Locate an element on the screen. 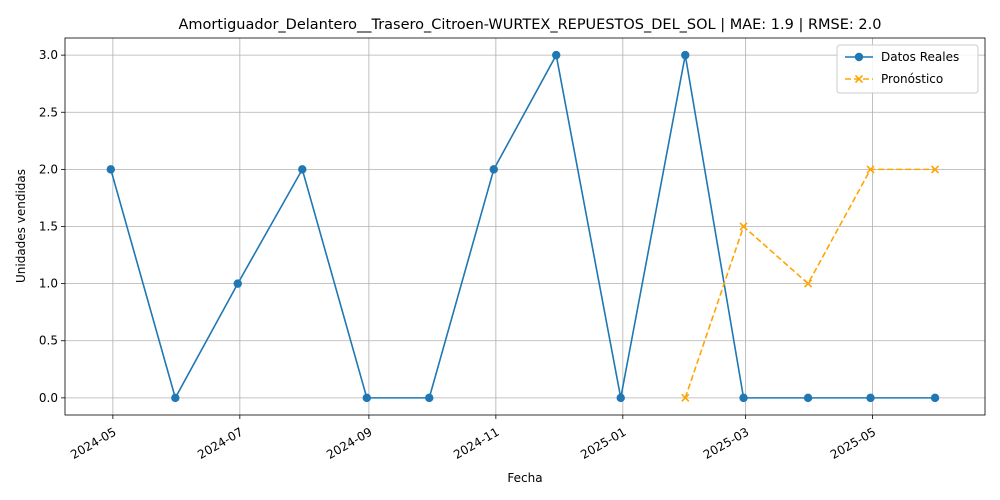 The height and width of the screenshot is (500, 1000). legend: Datos Reales Pronóstico is located at coordinates (907, 69).